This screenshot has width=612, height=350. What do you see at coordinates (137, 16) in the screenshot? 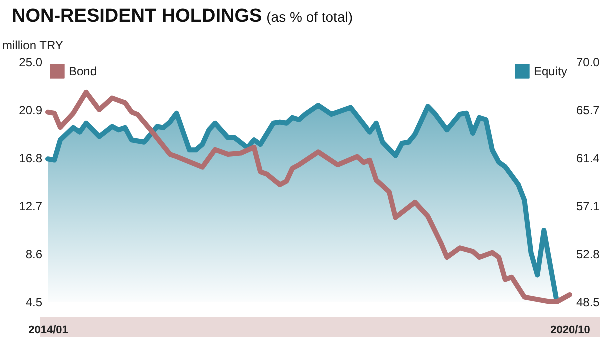
I see `chart-title: NON-RESIDENT HOLDINGS` at bounding box center [137, 16].